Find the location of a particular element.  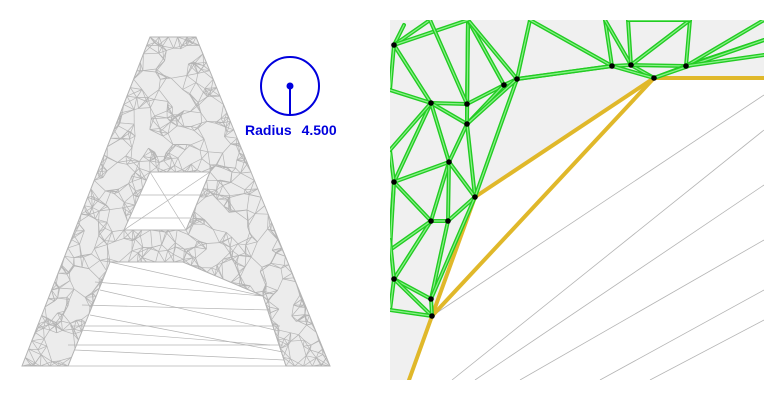

radius-center-dot is located at coordinates (290, 86).